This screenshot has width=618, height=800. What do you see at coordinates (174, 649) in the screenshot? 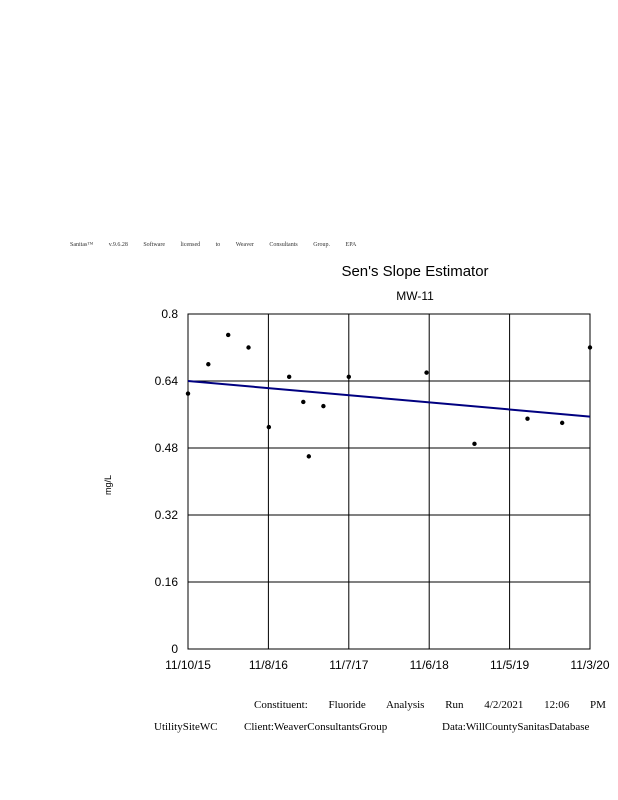
I see `y-tick-label: 0` at bounding box center [174, 649].